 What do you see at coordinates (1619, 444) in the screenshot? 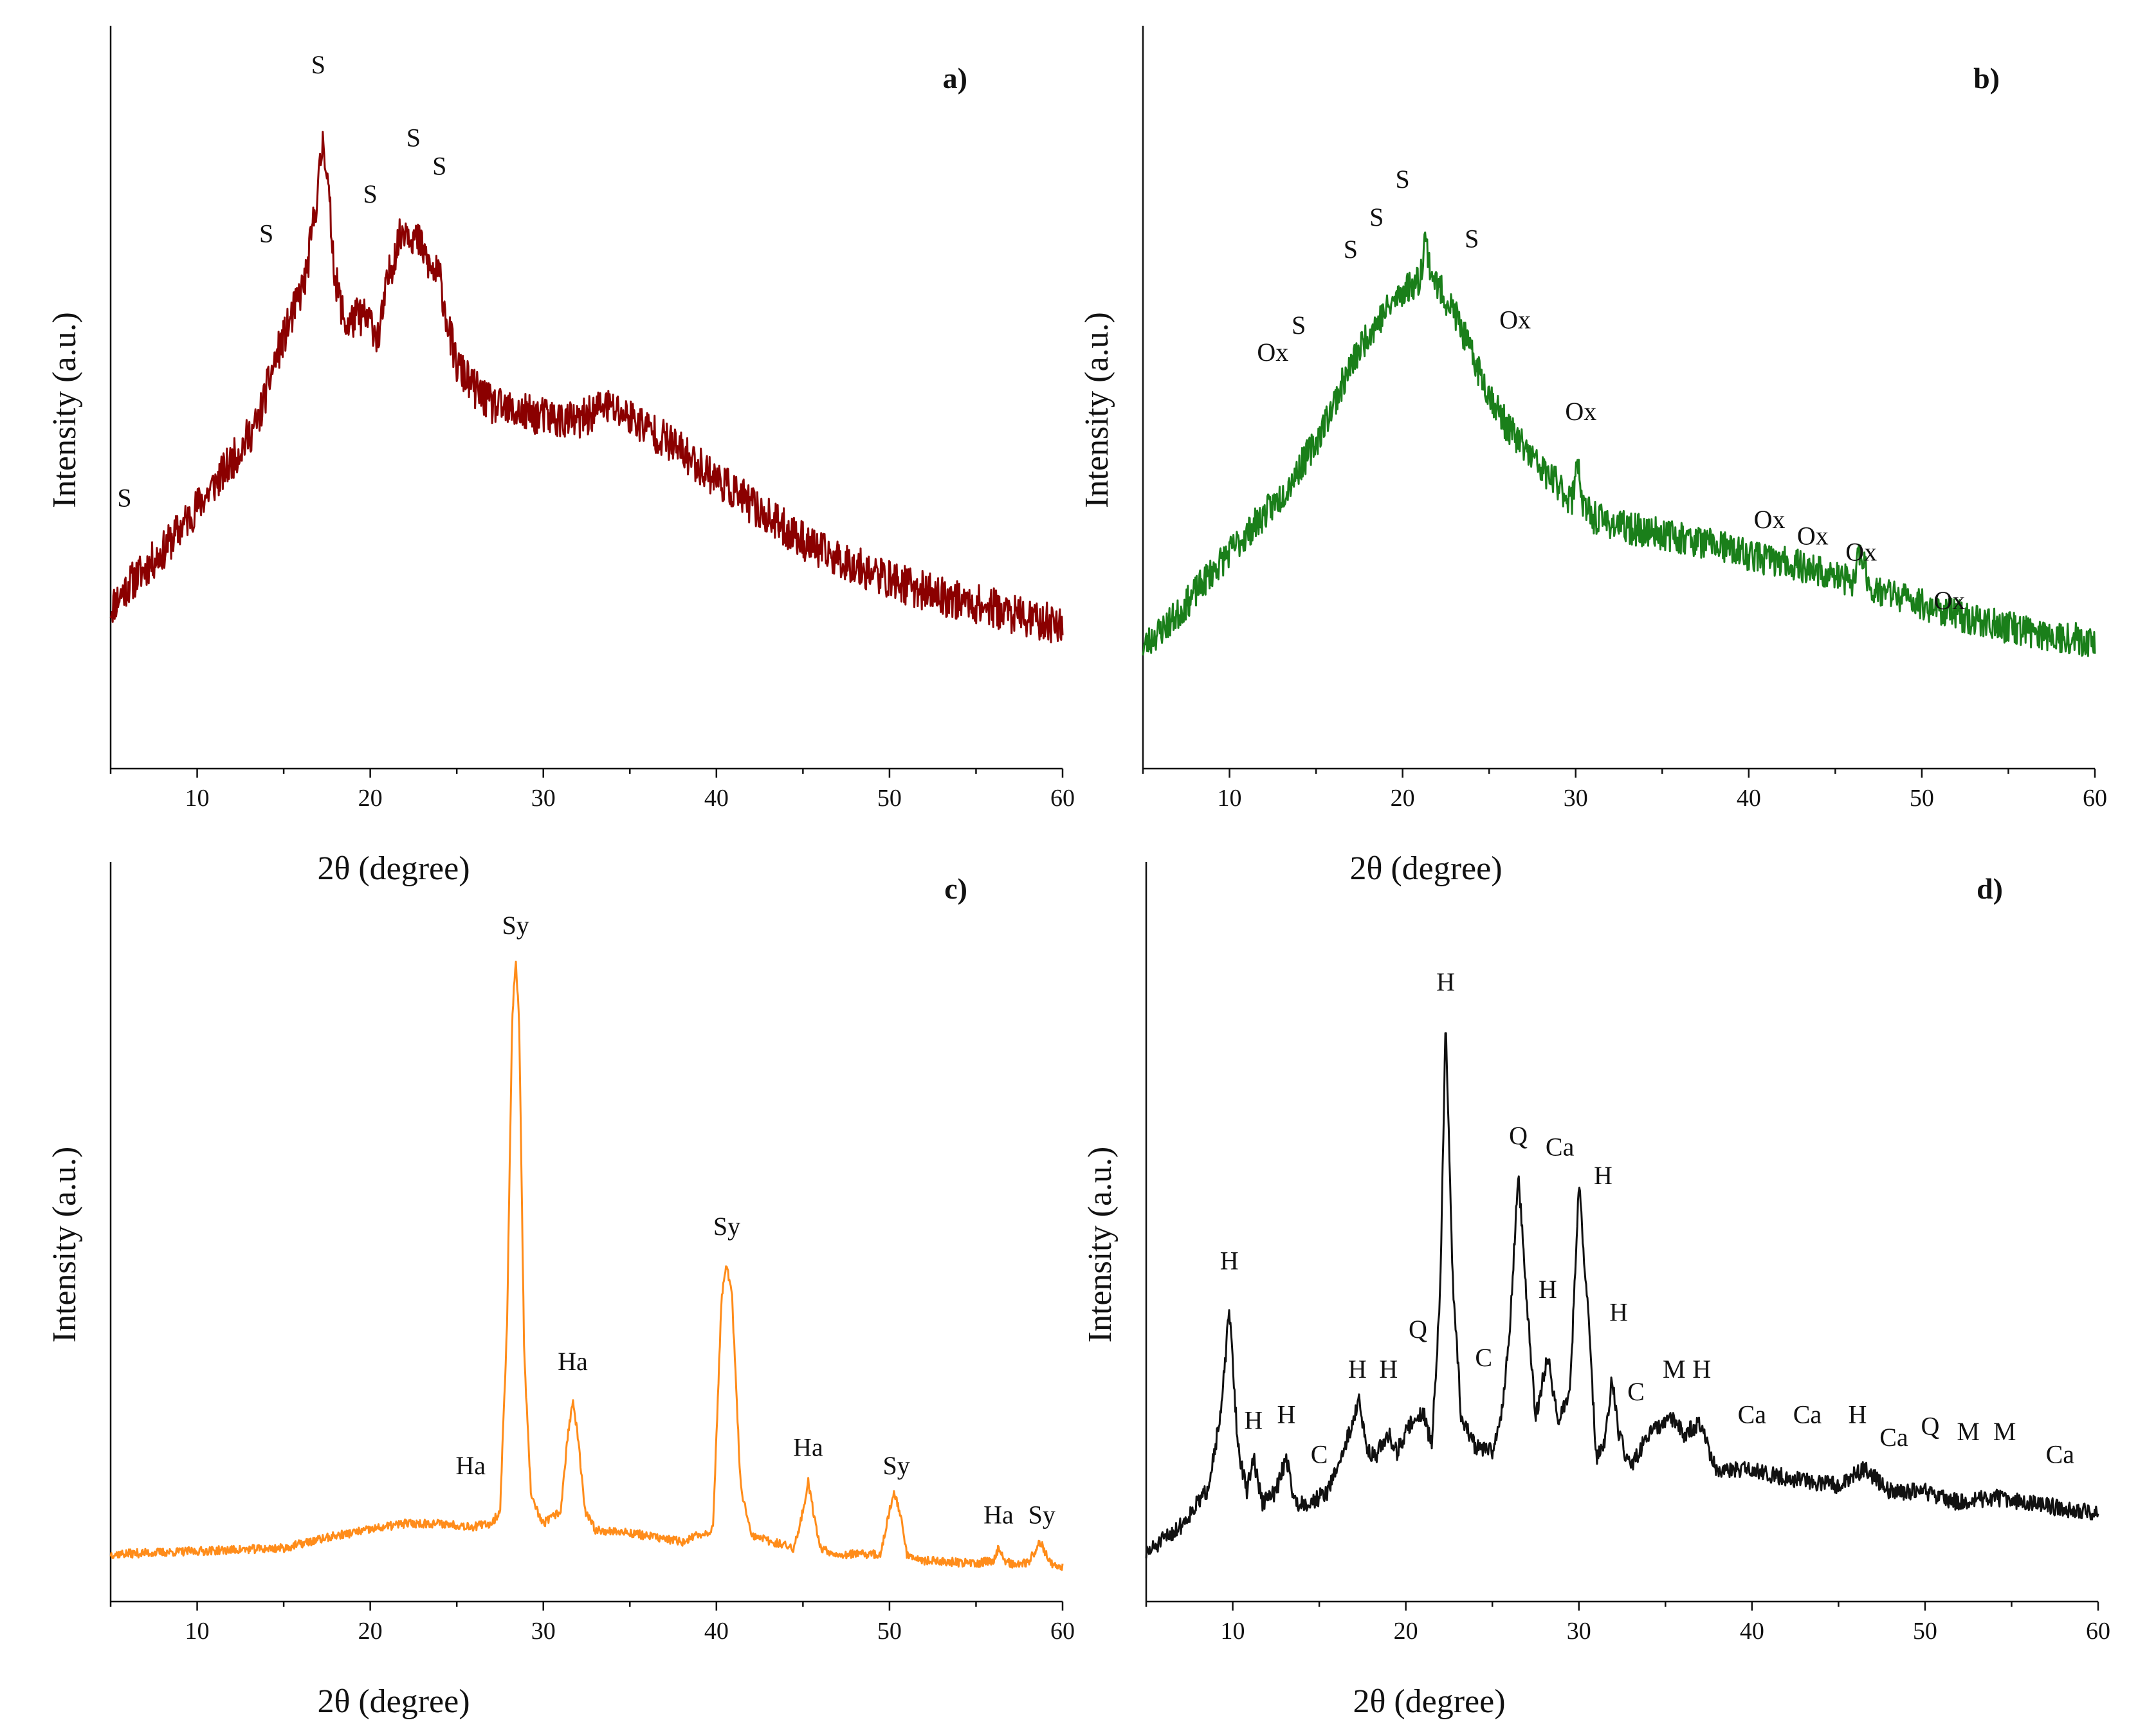
I see `series-b-line` at bounding box center [1619, 444].